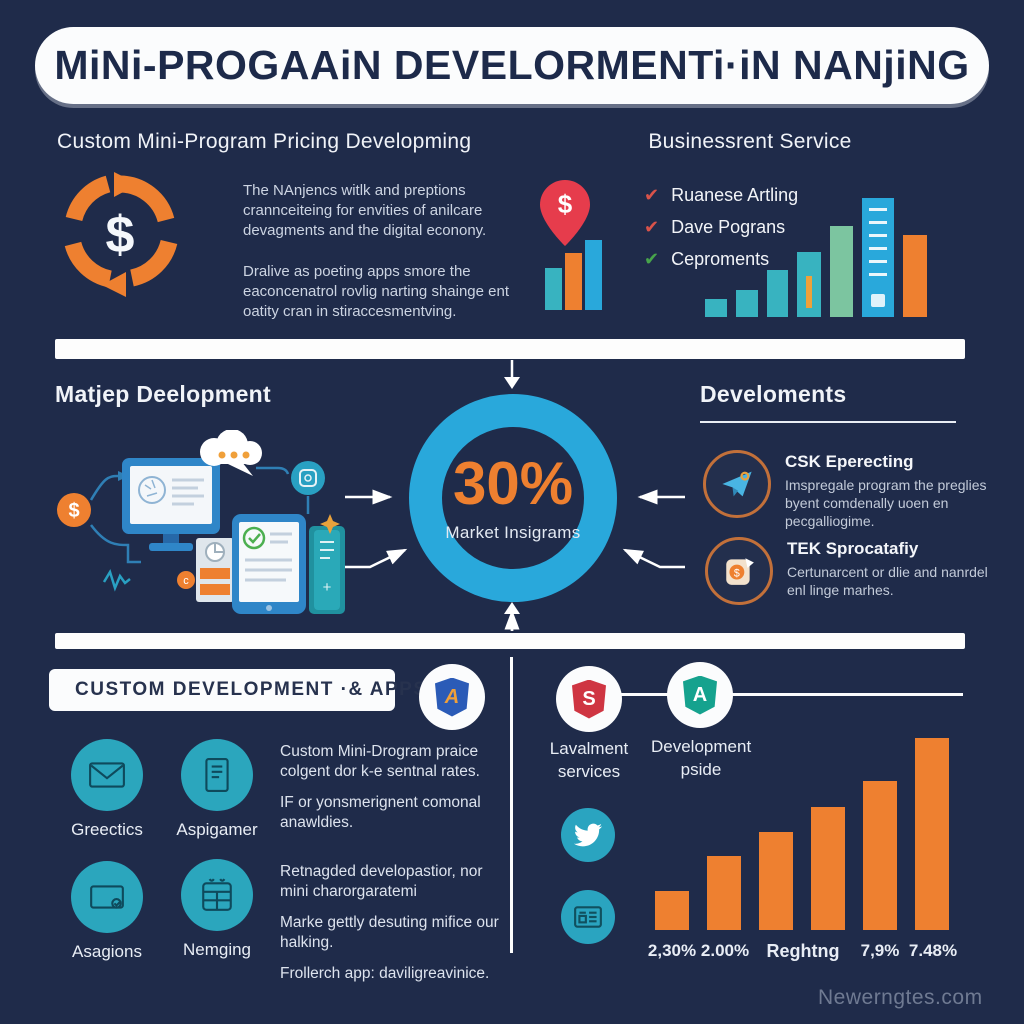 The height and width of the screenshot is (1024, 1024). Describe the element at coordinates (728, 226) in the screenshot. I see `checklist-label: Dave Pograns` at that location.